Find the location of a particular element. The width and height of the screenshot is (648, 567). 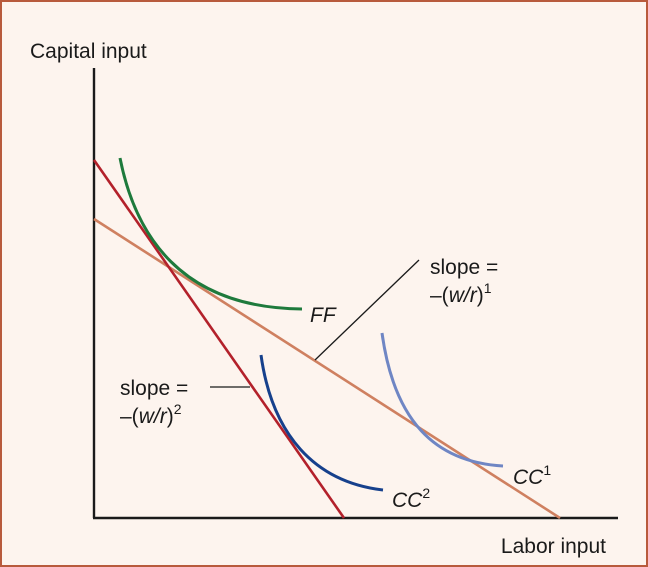

slope-1-label: slope = –(w/r)1 is located at coordinates (467, 281).